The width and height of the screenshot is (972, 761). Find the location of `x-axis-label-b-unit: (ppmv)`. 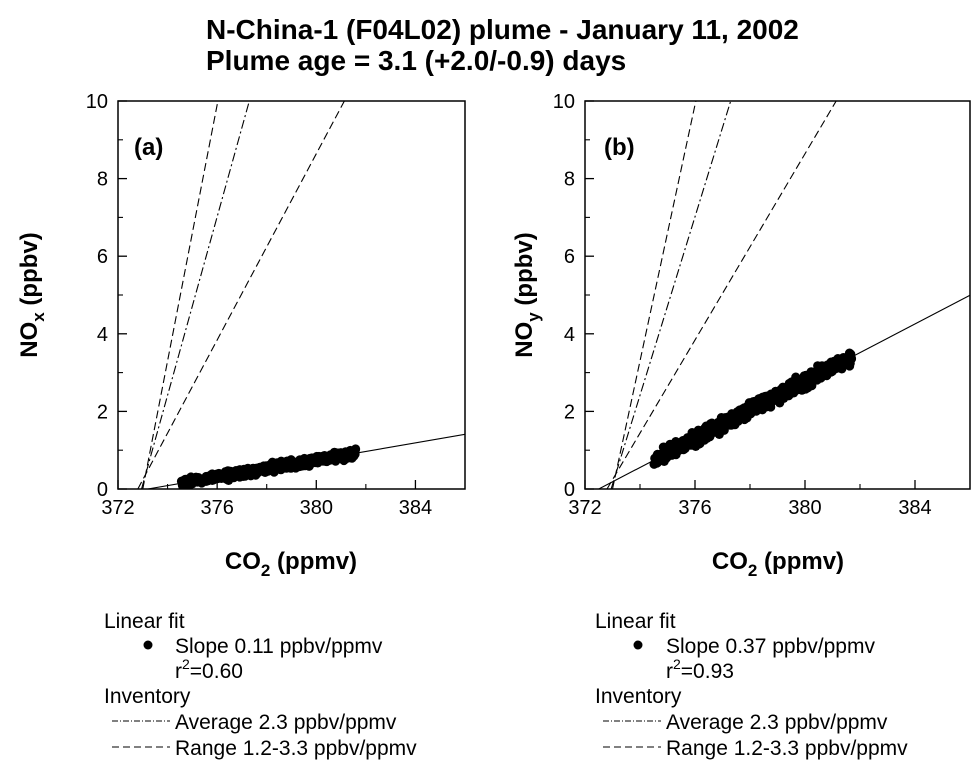

x-axis-label-b-unit: (ppmv) is located at coordinates (800, 561).